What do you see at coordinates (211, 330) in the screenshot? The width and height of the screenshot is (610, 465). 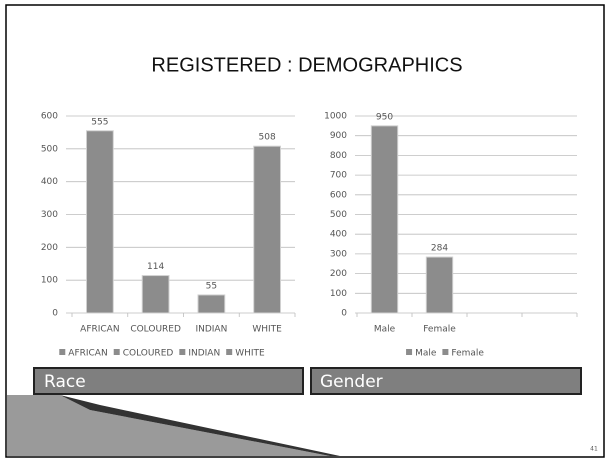 I see `x-tick-label: INDIAN` at bounding box center [211, 330].